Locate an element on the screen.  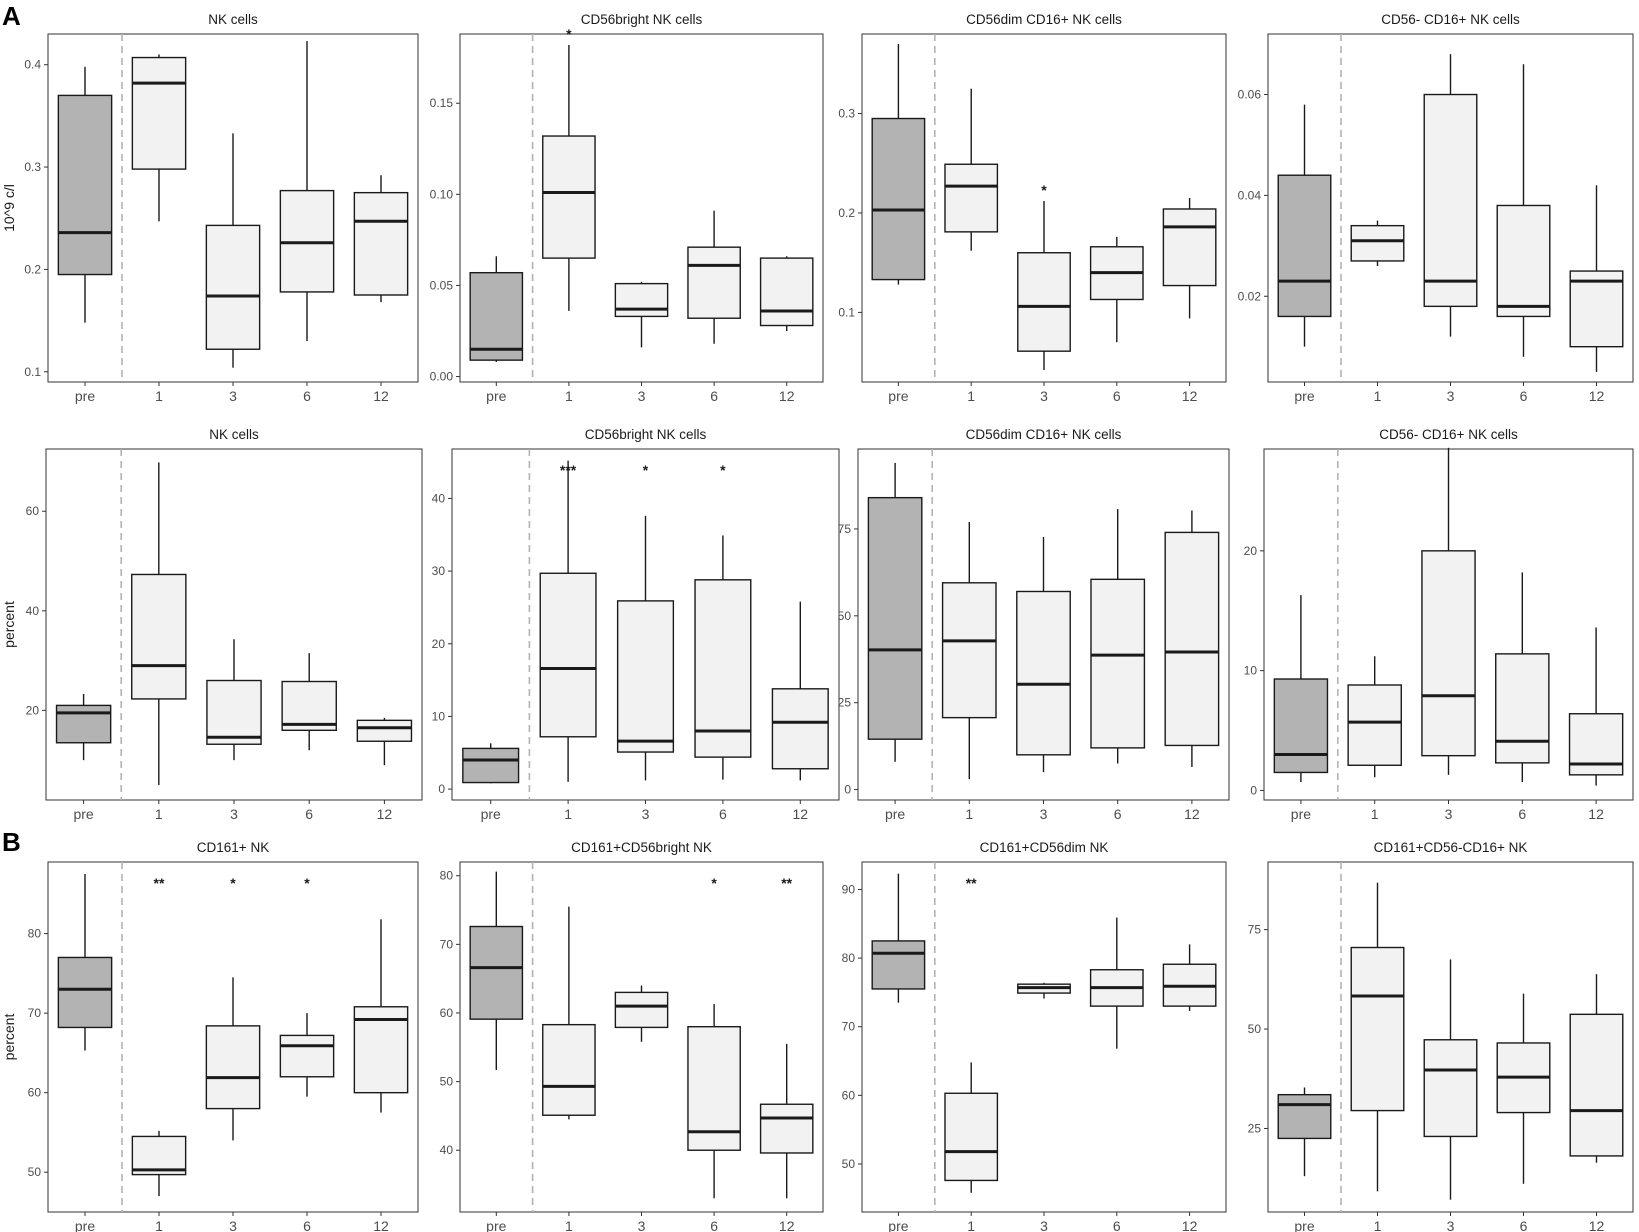
y-tick-label: 10 is located at coordinates (1251, 671).